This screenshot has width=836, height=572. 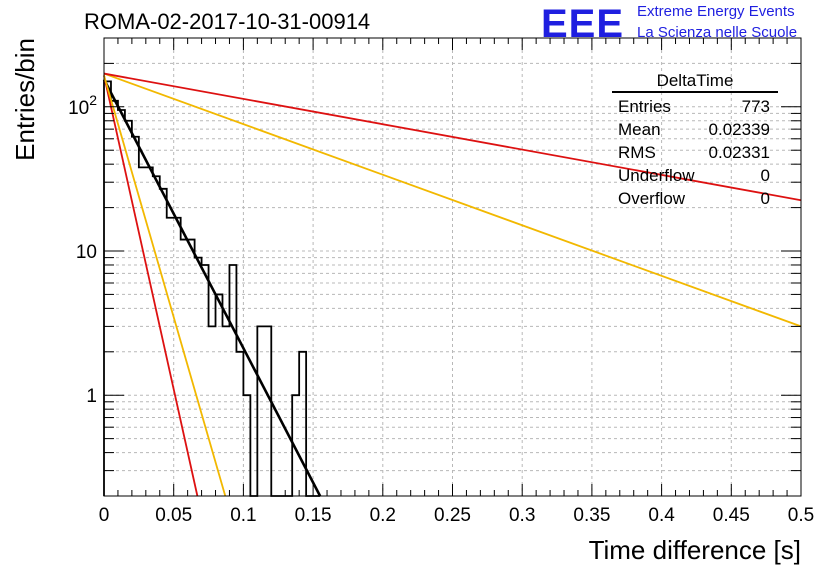 I want to click on x-axis-label: Time difference [s], so click(x=695, y=550).